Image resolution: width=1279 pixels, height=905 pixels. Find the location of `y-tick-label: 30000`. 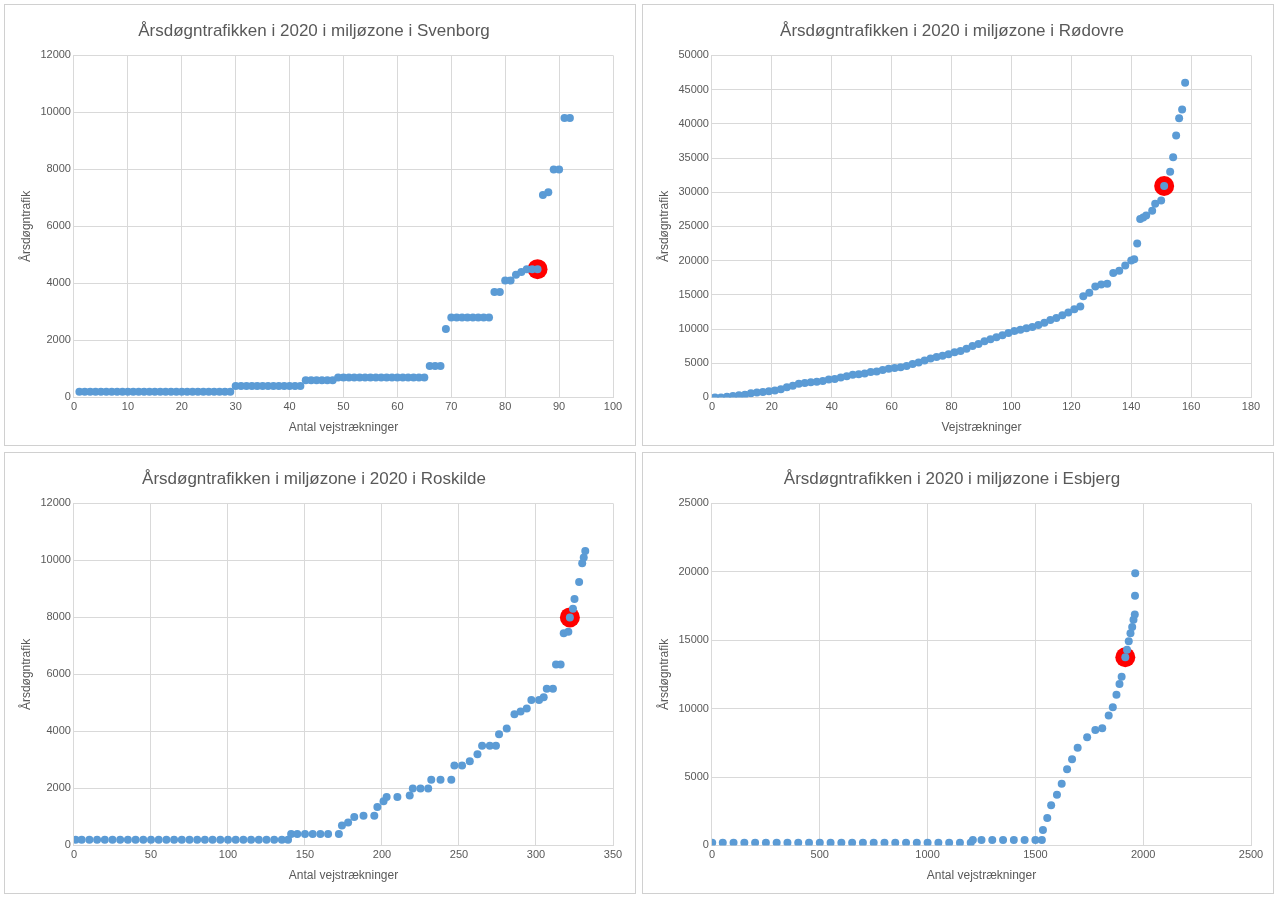

y-tick-label: 30000 is located at coordinates (693, 191).